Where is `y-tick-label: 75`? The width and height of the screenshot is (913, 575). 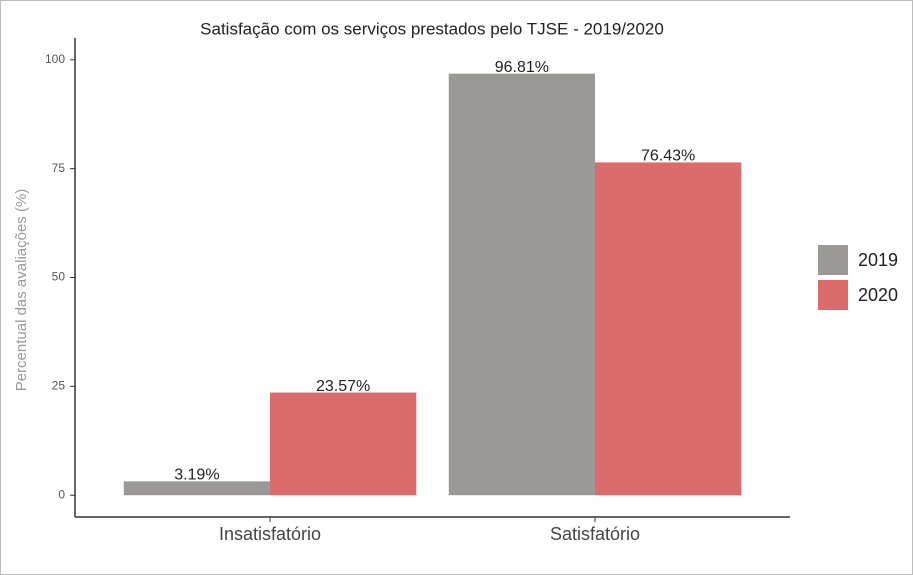 y-tick-label: 75 is located at coordinates (59, 168).